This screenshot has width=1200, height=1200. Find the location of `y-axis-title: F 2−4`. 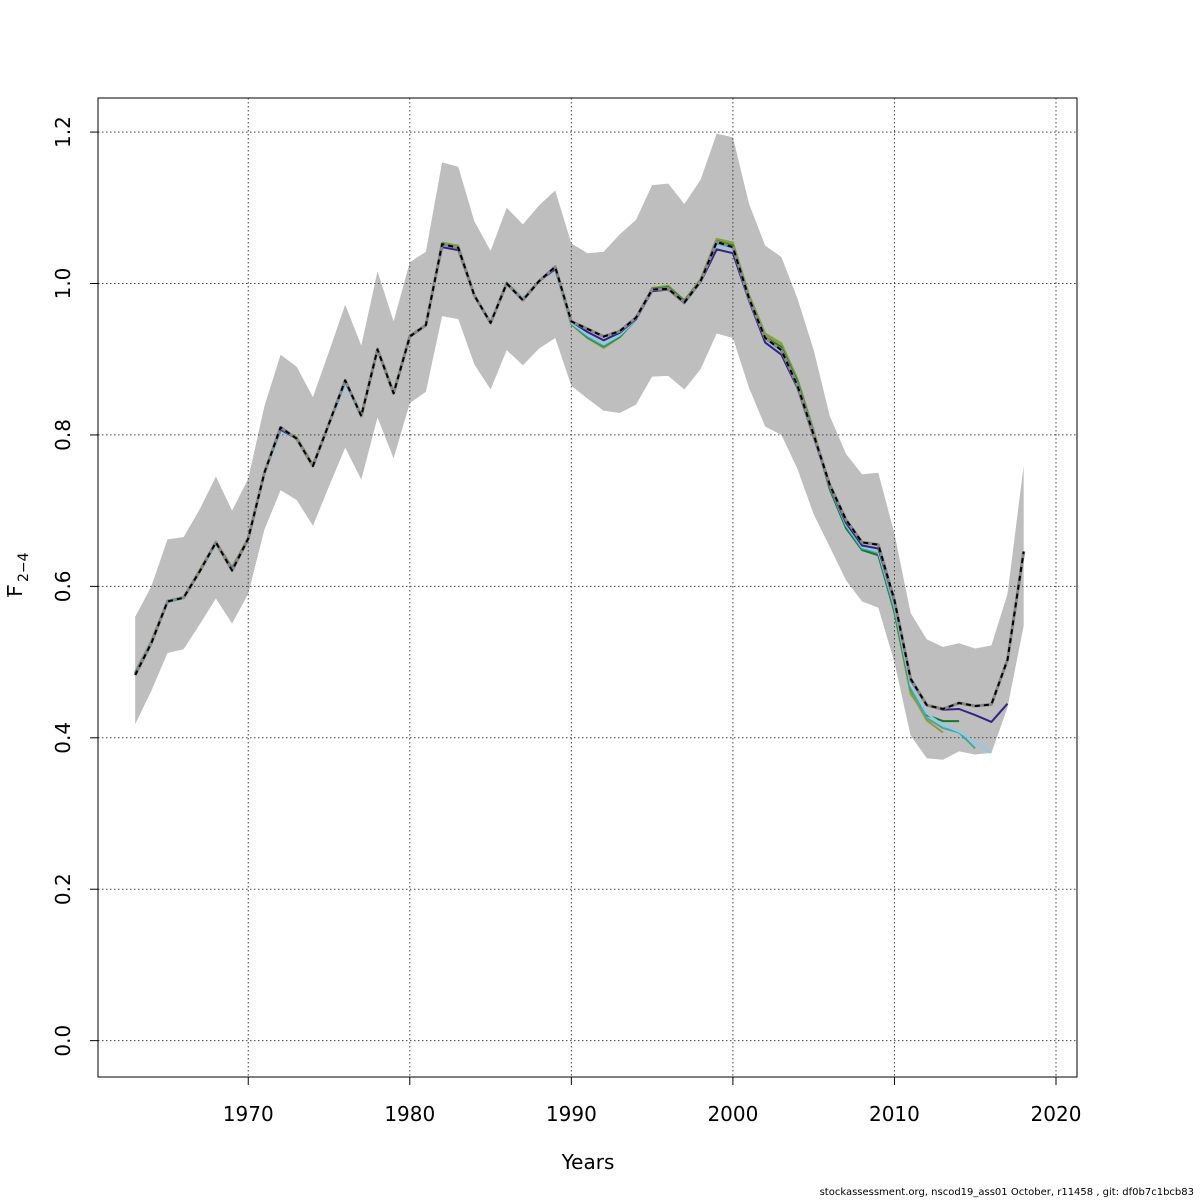

y-axis-title: F 2−4 is located at coordinates (17, 574).